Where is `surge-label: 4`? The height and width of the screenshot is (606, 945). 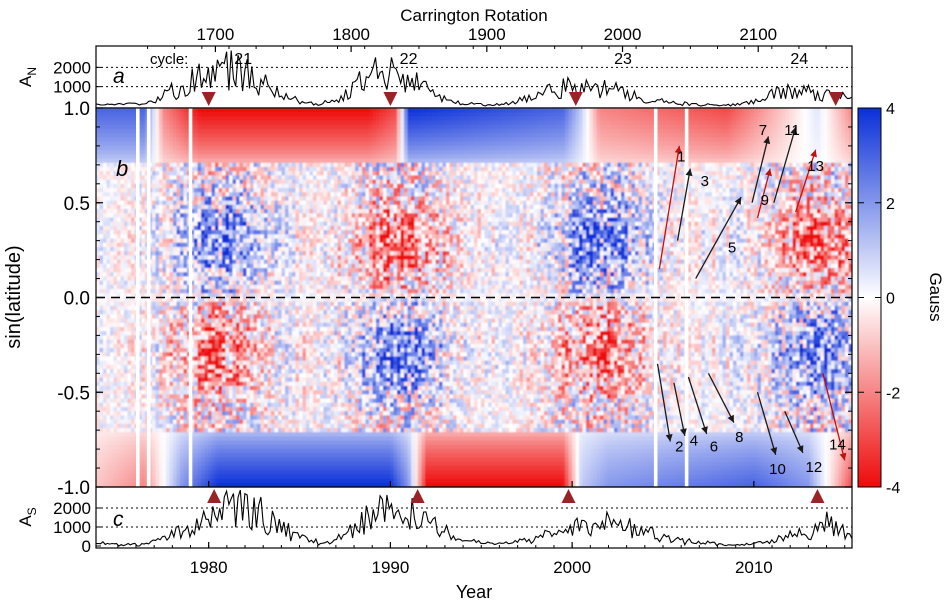 surge-label: 4 is located at coordinates (694, 441).